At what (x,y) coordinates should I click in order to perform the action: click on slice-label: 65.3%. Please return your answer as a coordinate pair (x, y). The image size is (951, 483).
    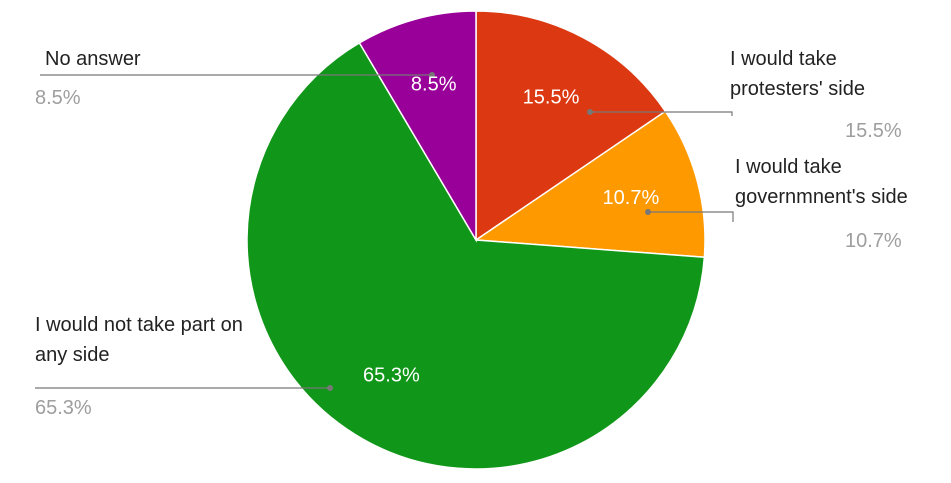
    Looking at the image, I should click on (391, 375).